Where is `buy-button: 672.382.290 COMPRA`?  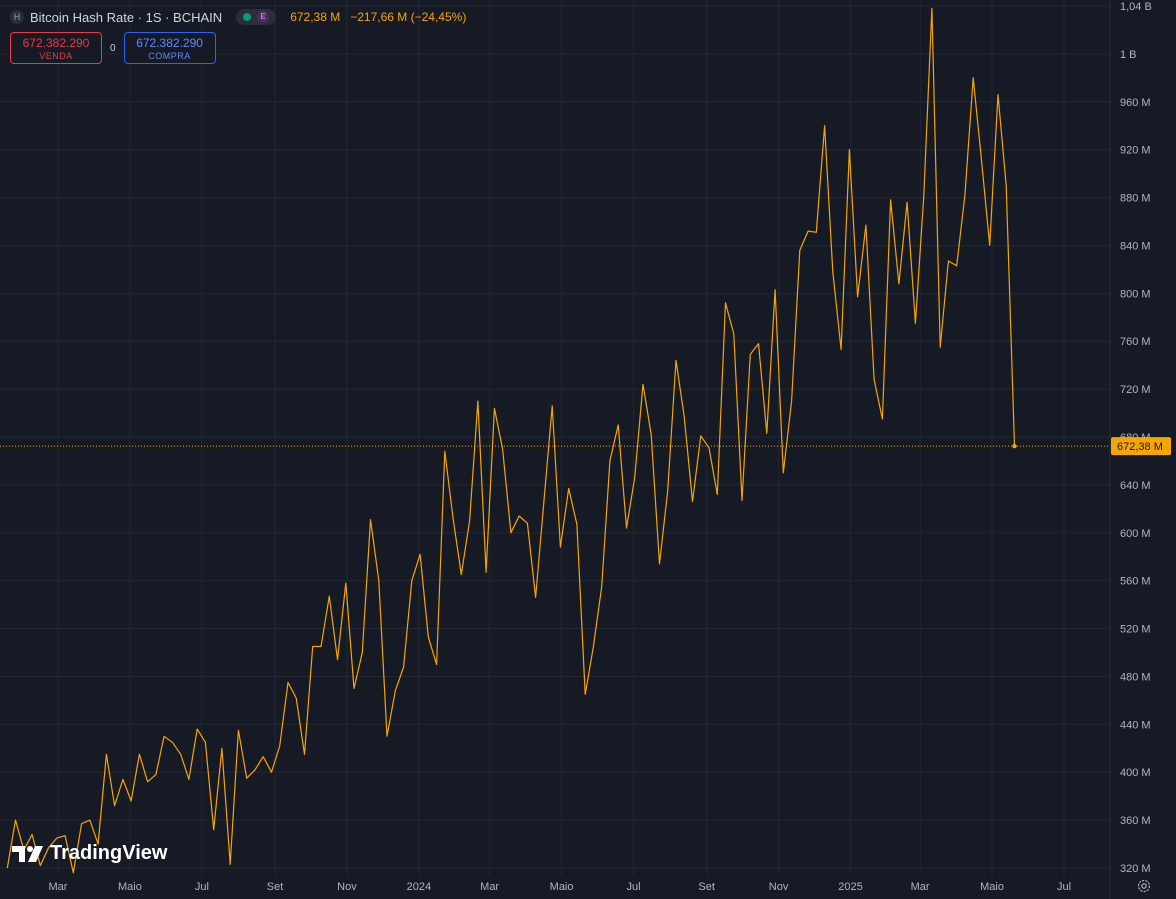 buy-button: 672.382.290 COMPRA is located at coordinates (169, 48).